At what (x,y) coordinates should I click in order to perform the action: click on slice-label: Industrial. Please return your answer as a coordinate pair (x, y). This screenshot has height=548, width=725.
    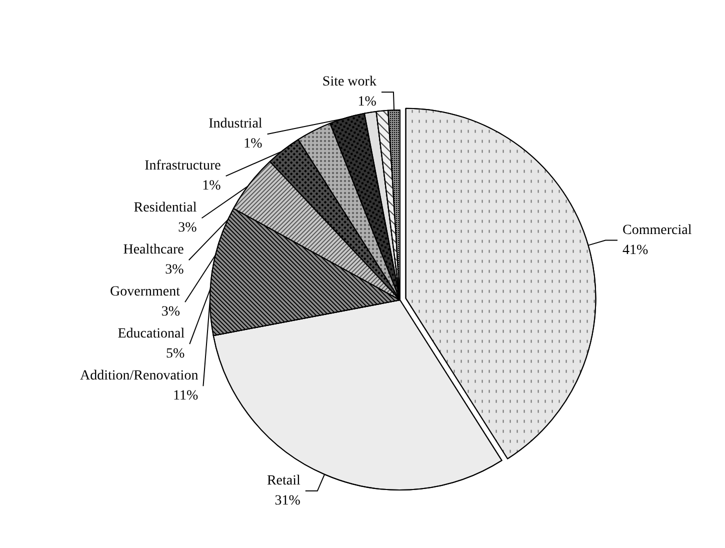
    Looking at the image, I should click on (235, 124).